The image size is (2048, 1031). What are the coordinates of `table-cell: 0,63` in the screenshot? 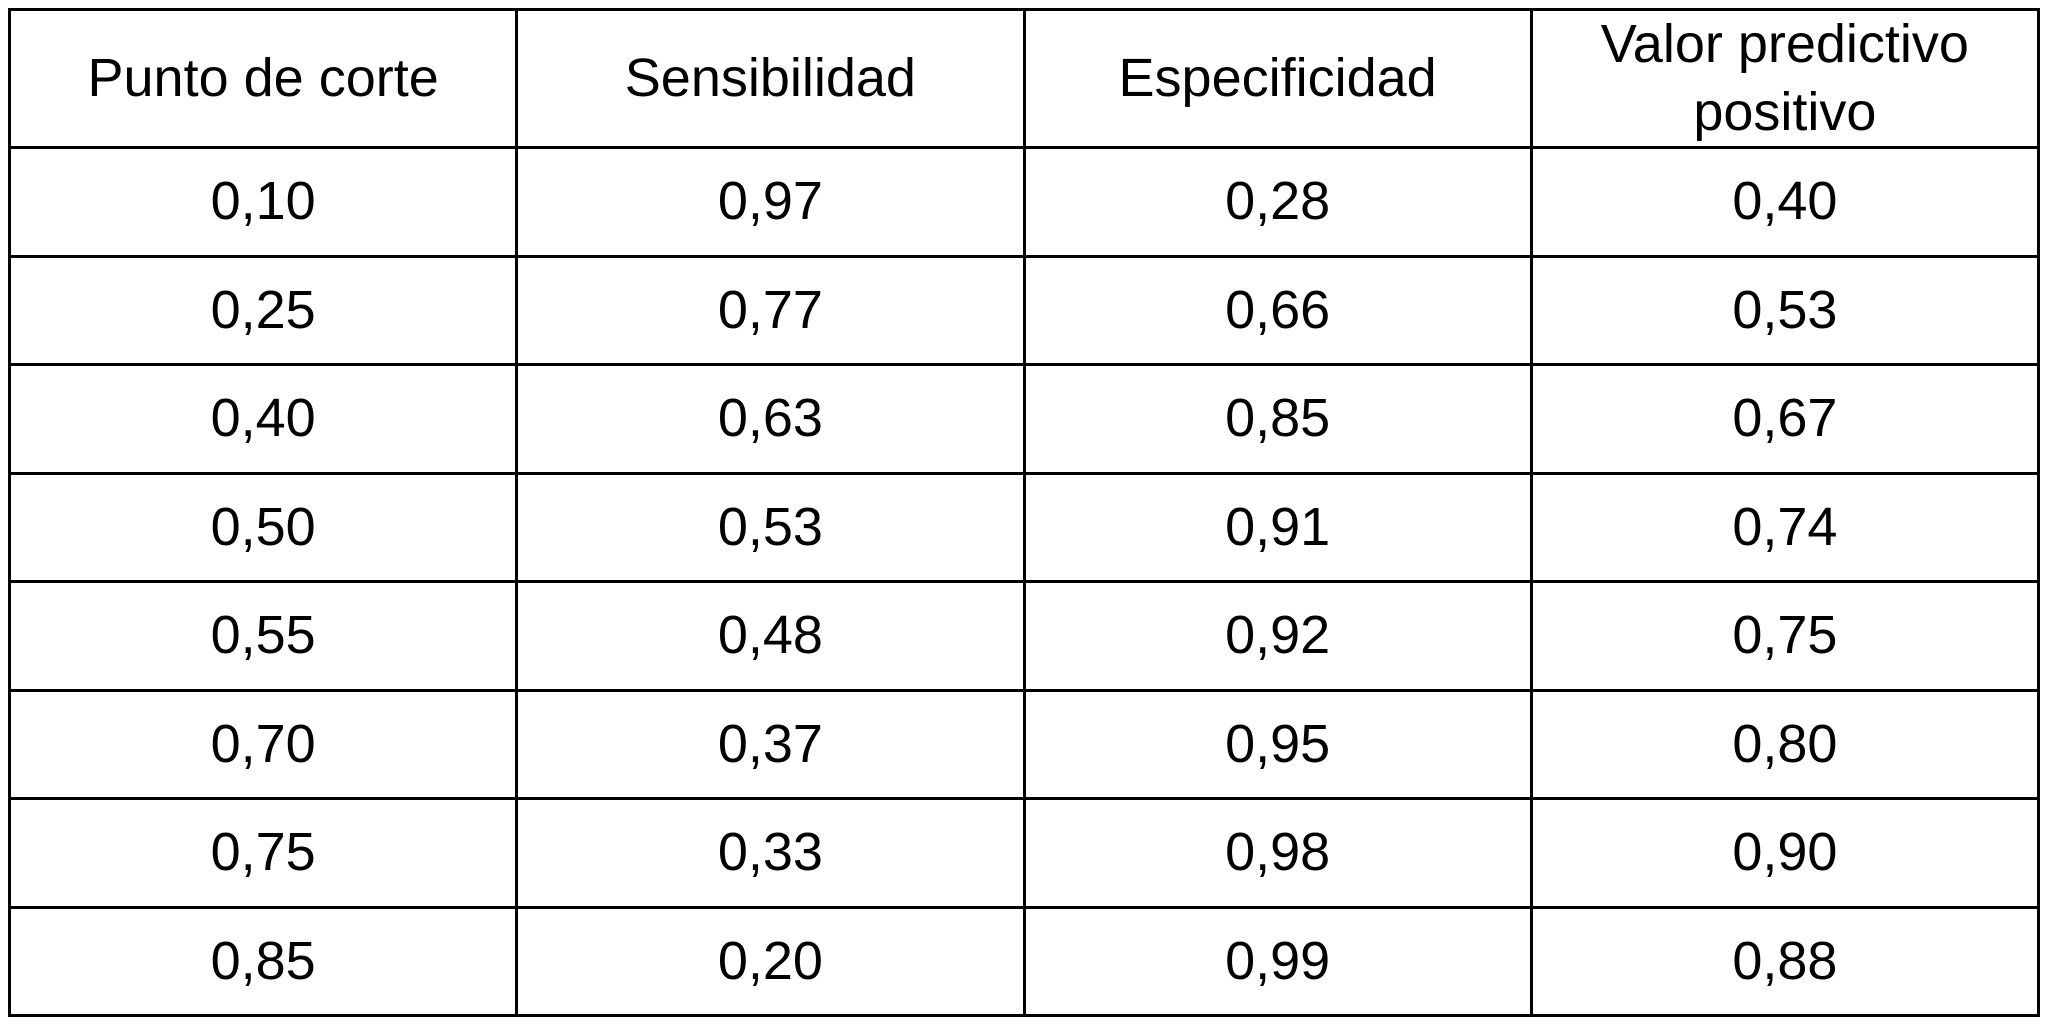 It's located at (770, 419).